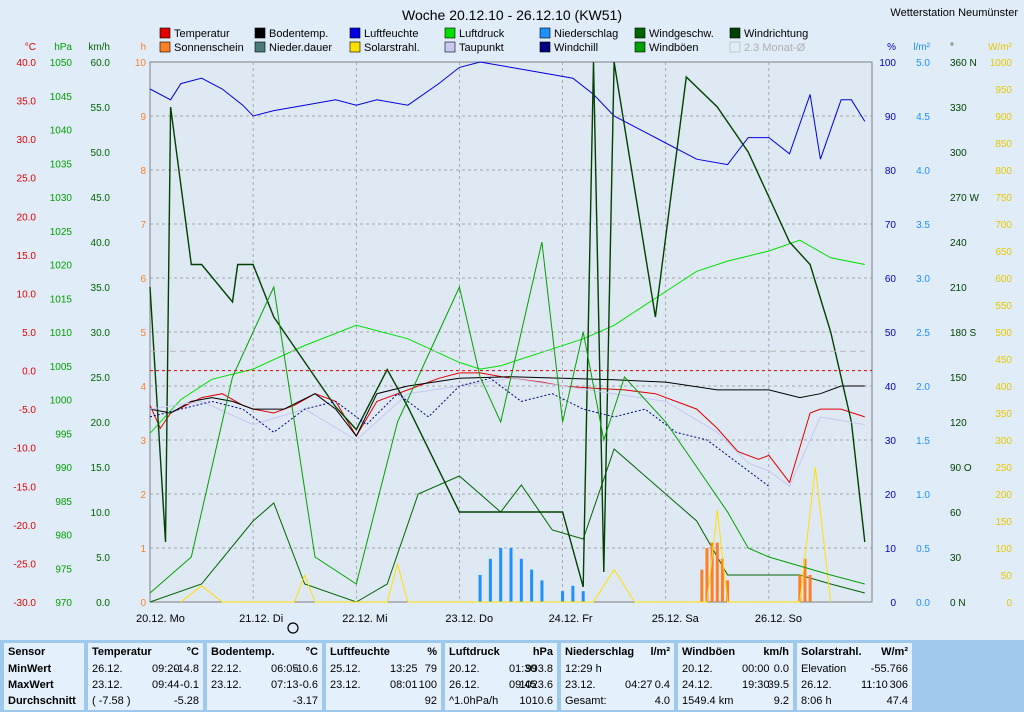  Describe the element at coordinates (293, 628) in the screenshot. I see `cursor-icon` at that location.